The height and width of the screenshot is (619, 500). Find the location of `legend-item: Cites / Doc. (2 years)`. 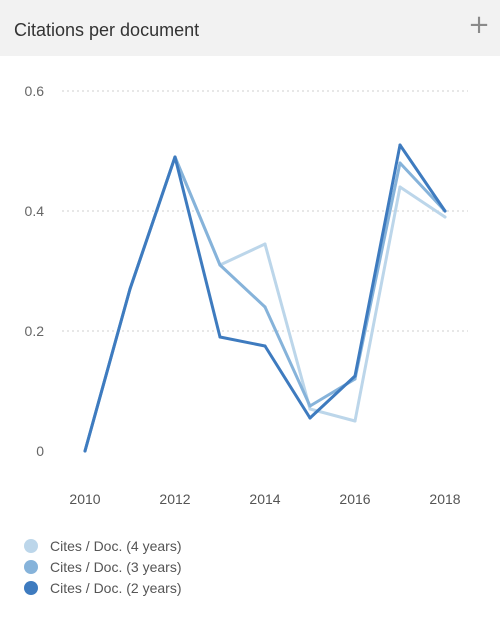

legend-item: Cites / Doc. (2 years) is located at coordinates (102, 587).